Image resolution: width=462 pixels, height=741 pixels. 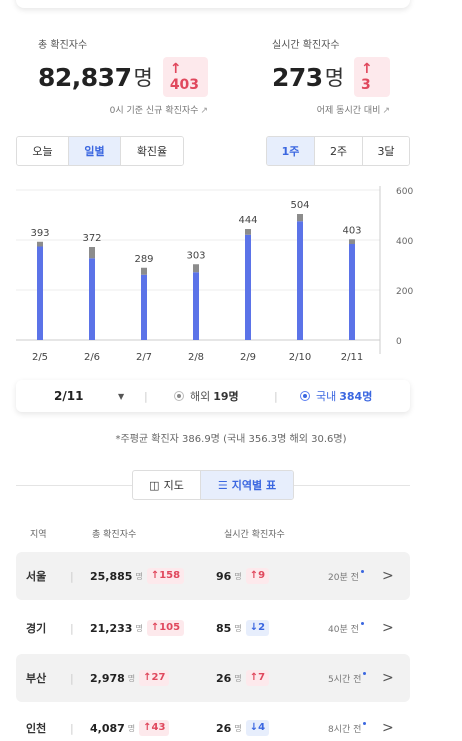 I want to click on realtime-cases-delta: ↑ 3, so click(x=372, y=77).